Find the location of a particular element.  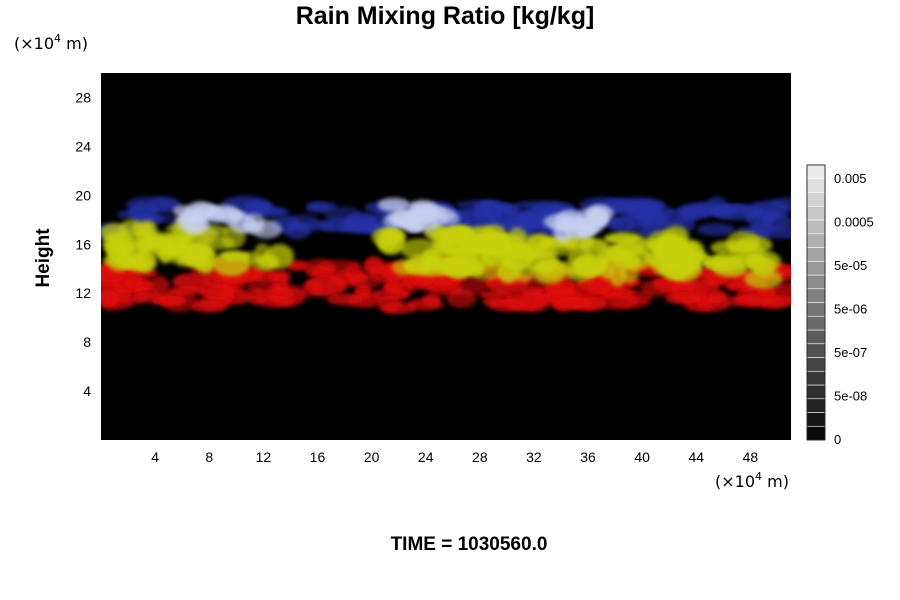

colorbar is located at coordinates (816, 302).